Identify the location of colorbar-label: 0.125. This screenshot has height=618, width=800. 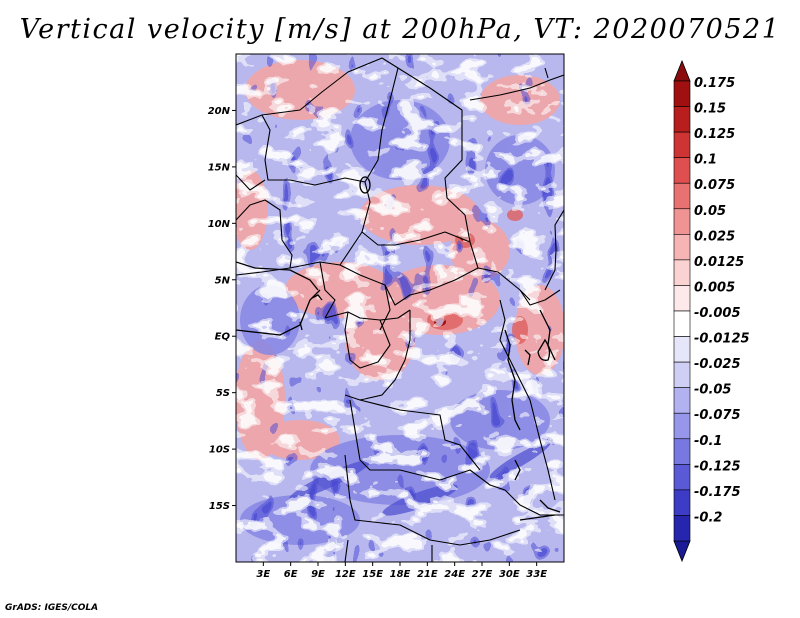
(714, 134).